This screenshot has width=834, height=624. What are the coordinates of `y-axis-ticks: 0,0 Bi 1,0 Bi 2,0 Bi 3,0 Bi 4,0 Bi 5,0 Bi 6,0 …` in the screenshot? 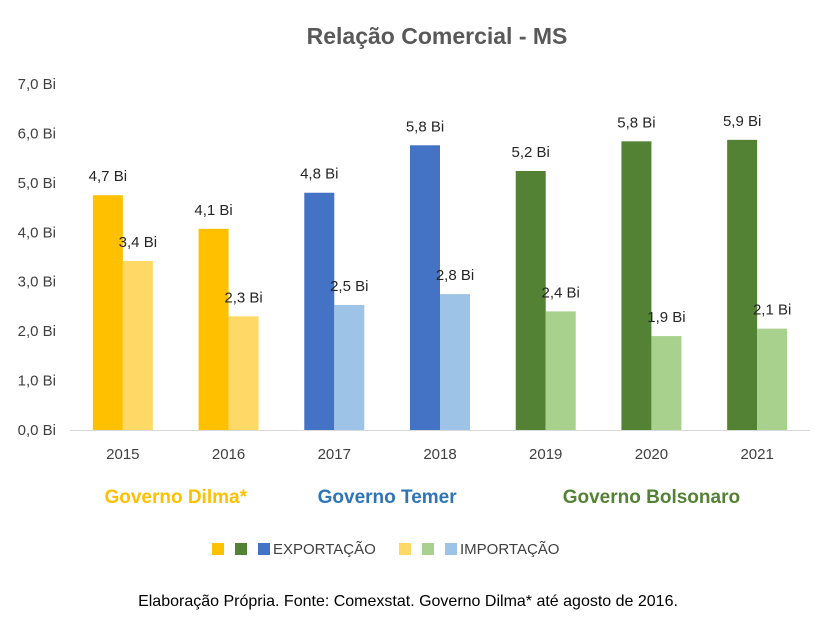 It's located at (37, 257).